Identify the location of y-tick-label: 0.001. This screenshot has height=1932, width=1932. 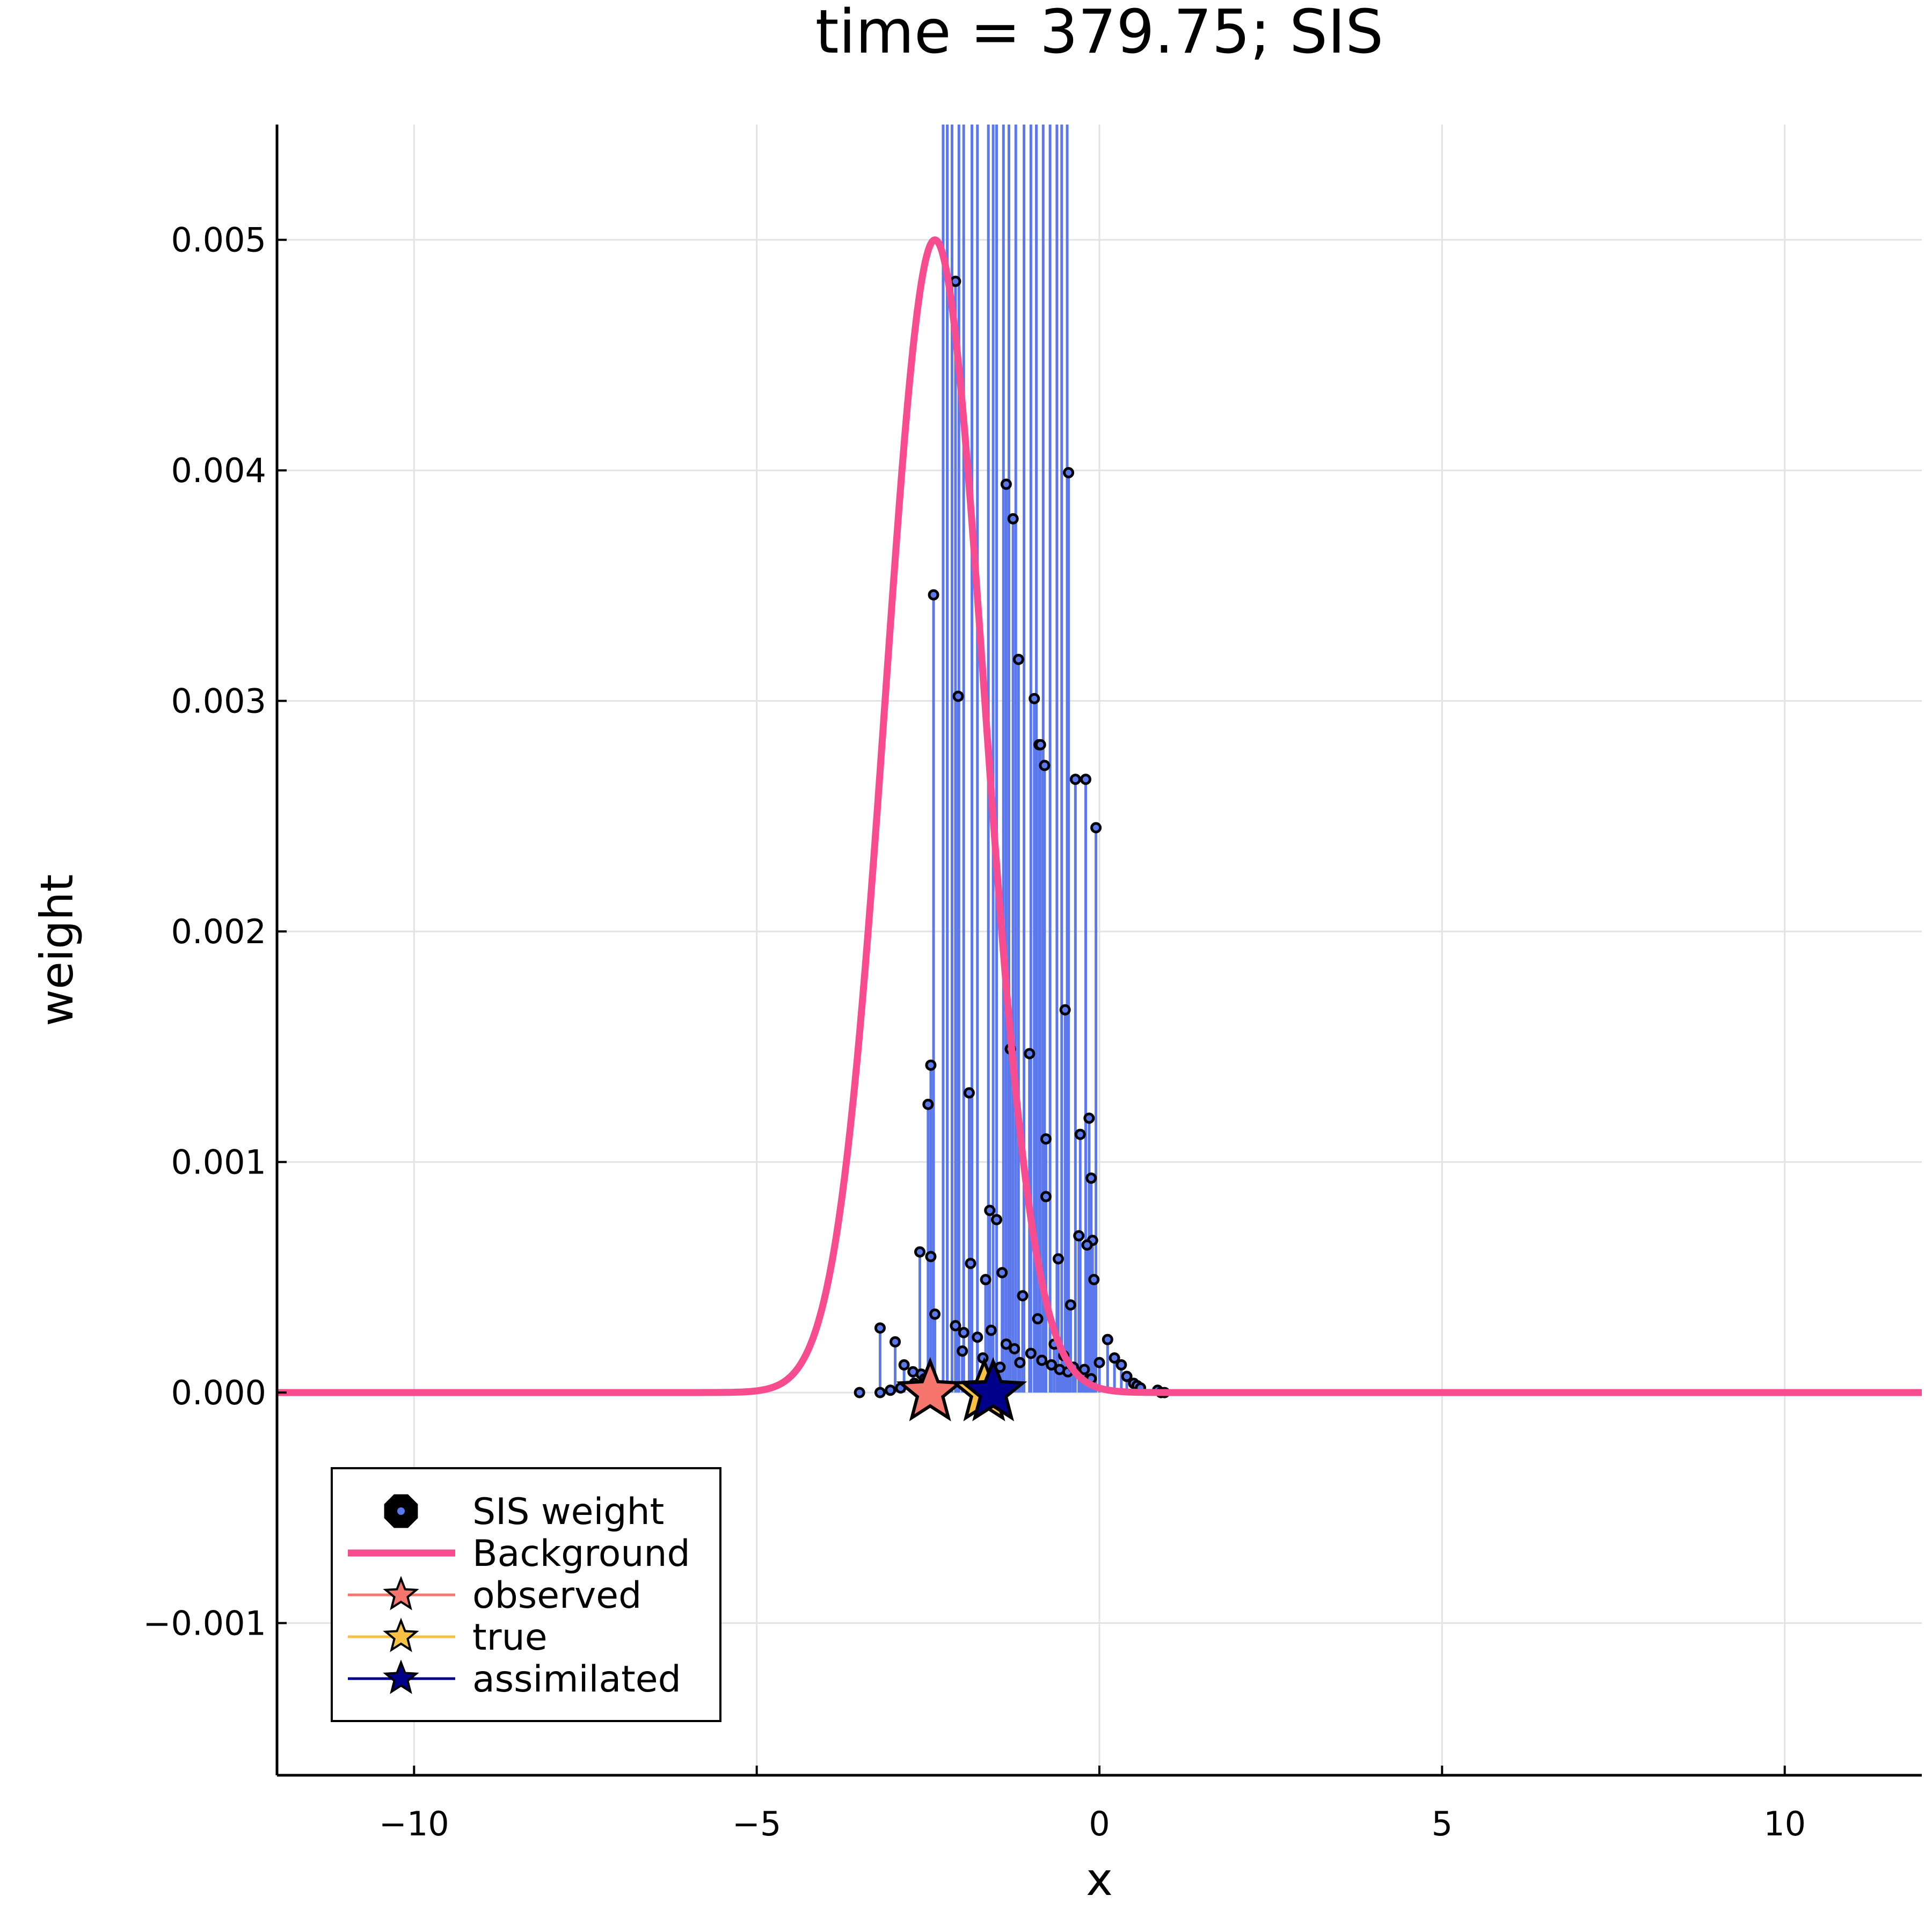
(219, 1162).